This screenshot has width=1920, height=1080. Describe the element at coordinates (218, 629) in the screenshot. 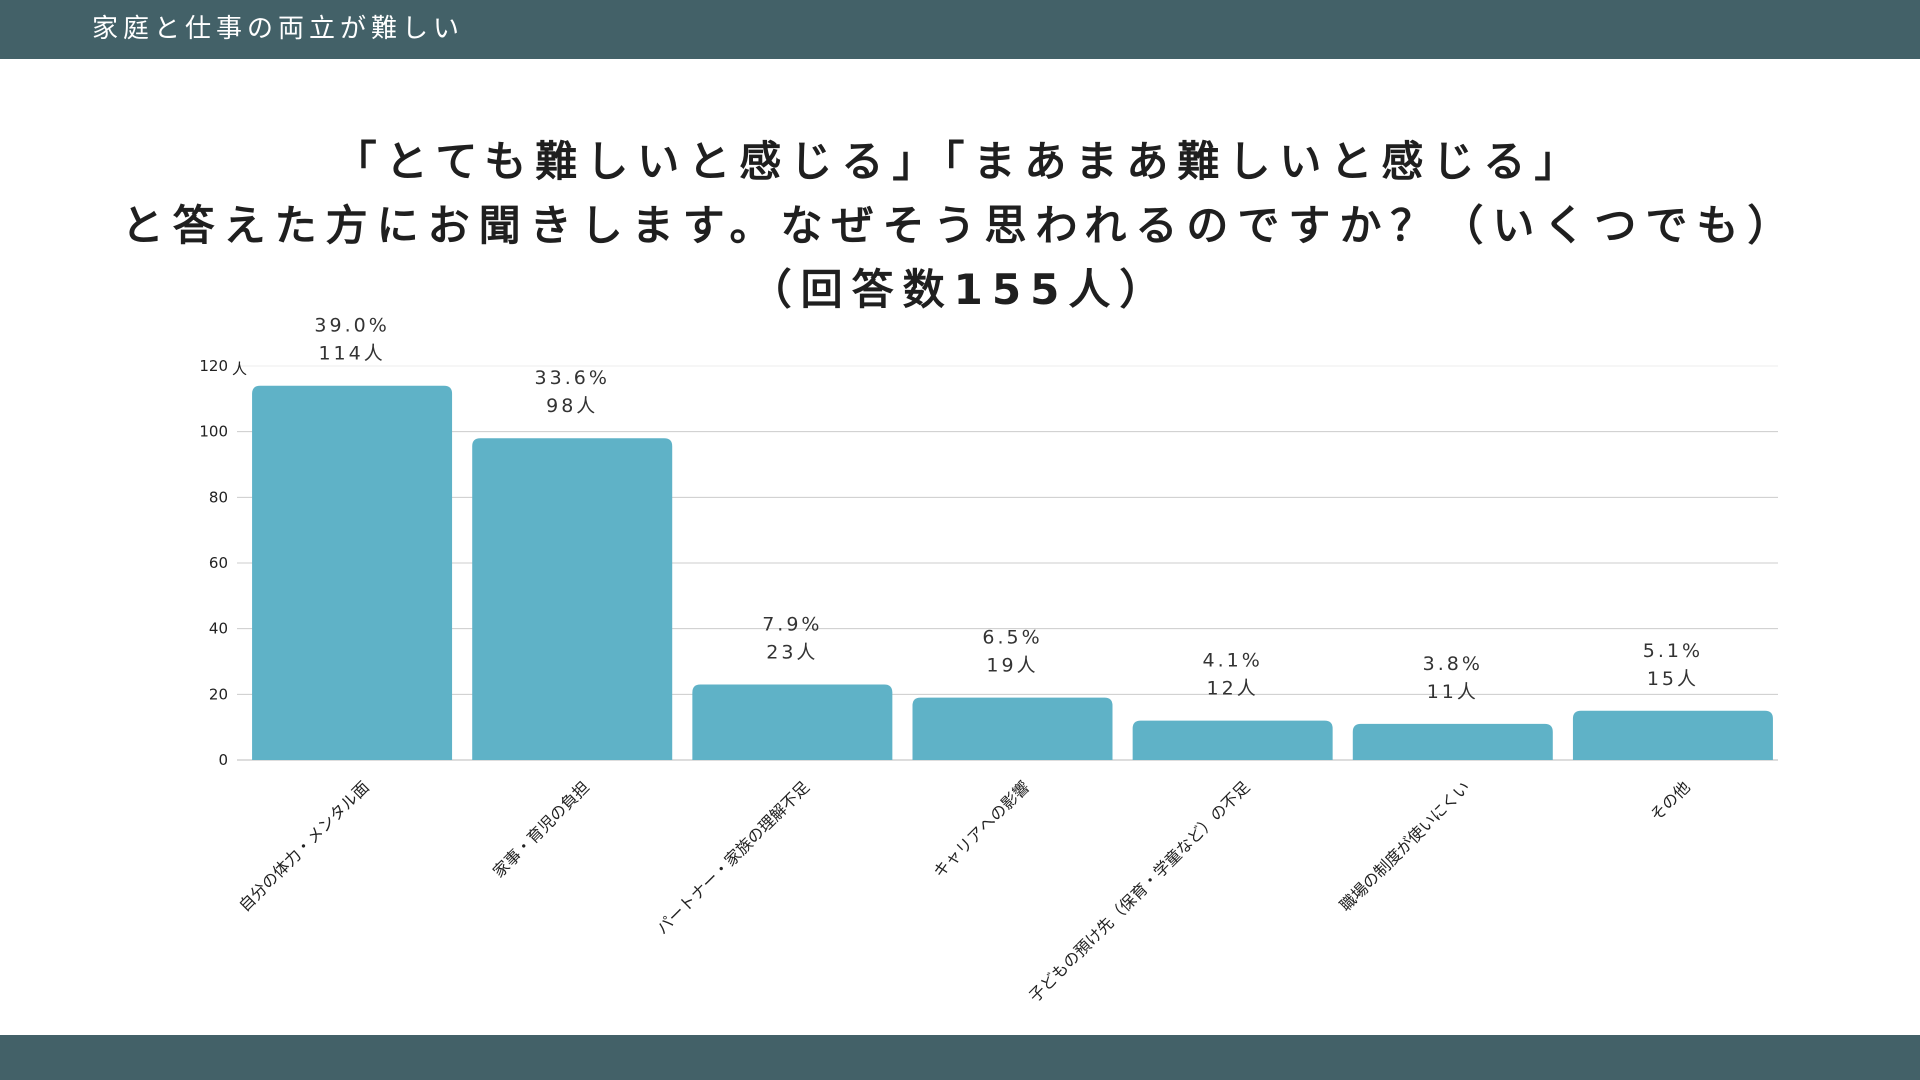

I see `y-tick-label: 40` at that location.